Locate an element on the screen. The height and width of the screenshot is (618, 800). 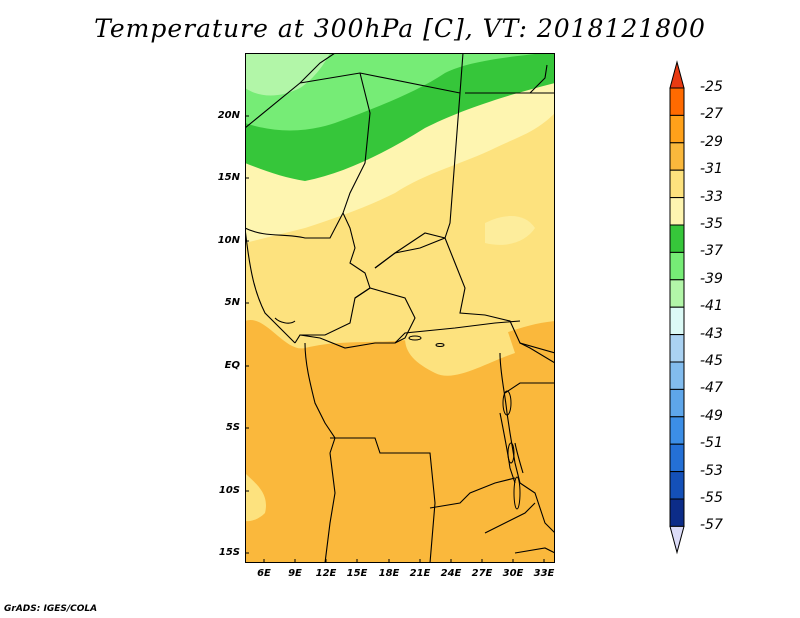
colorbar-arrow-bottom is located at coordinates (677, 540).